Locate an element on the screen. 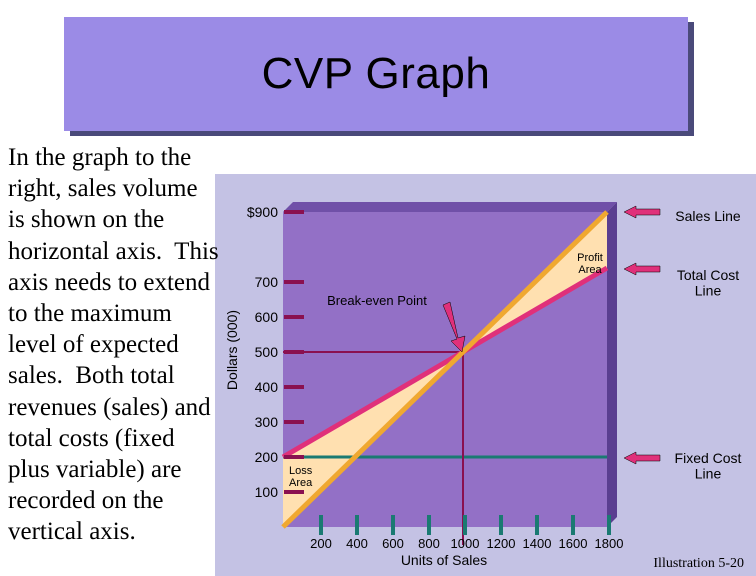 The image size is (756, 576). y-tick-label-7: $900 is located at coordinates (262, 212).